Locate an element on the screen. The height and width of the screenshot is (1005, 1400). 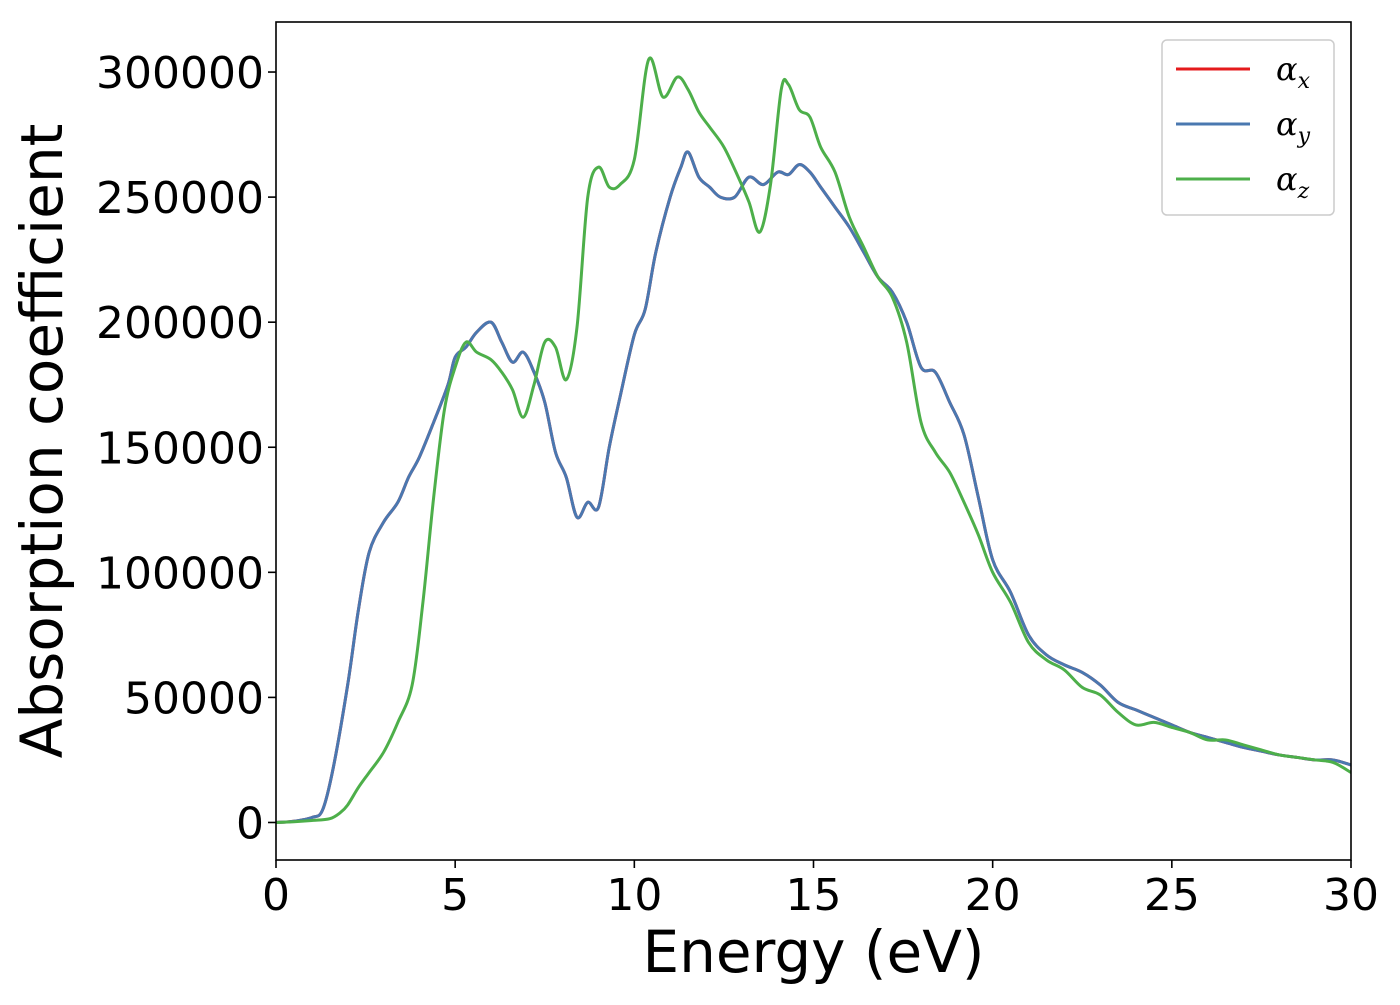
y-axis-title: Absorption coefficient is located at coordinates (42, 441).